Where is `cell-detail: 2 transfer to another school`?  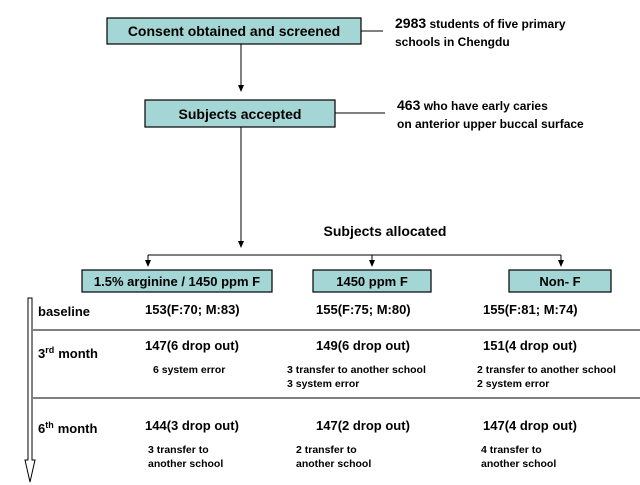
cell-detail: 2 transfer to another school is located at coordinates (546, 370).